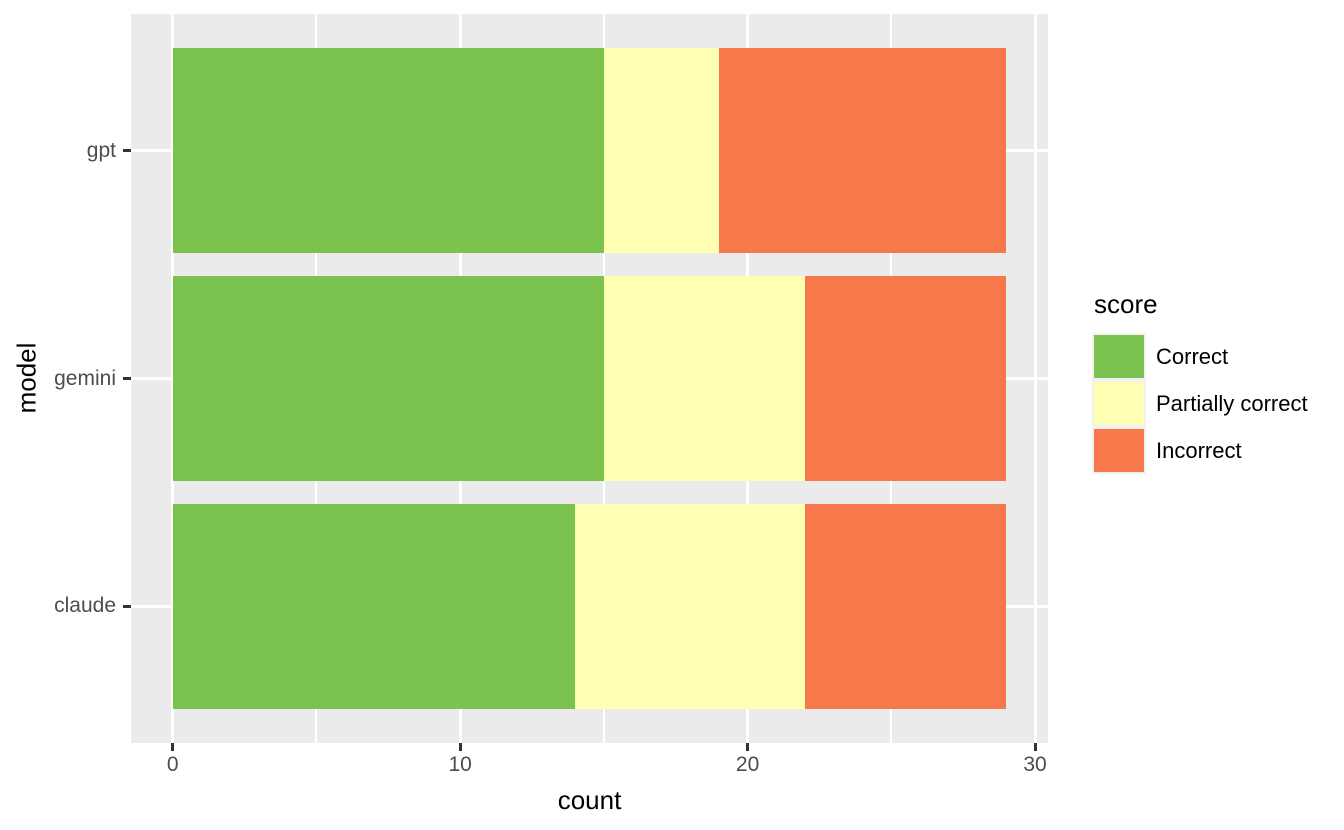  I want to click on y-tick-mark-gemini, so click(127, 378).